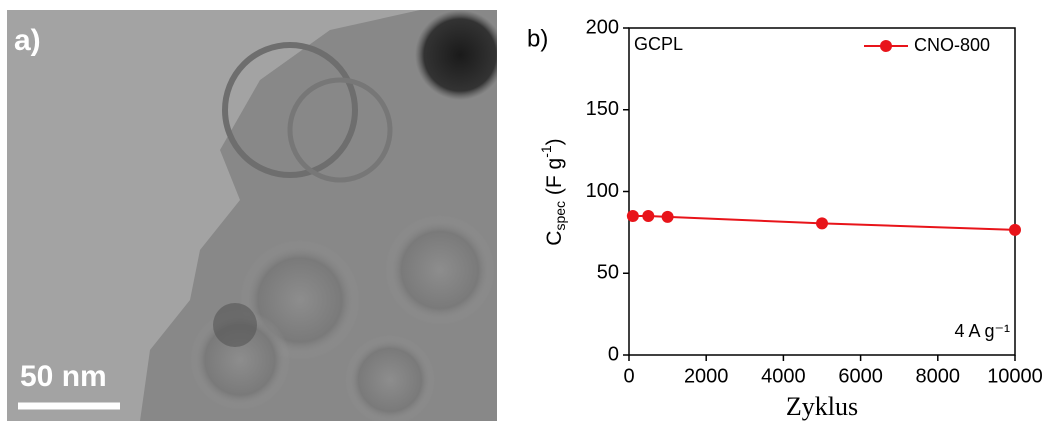  I want to click on y-tick-label: 50, so click(608, 273).